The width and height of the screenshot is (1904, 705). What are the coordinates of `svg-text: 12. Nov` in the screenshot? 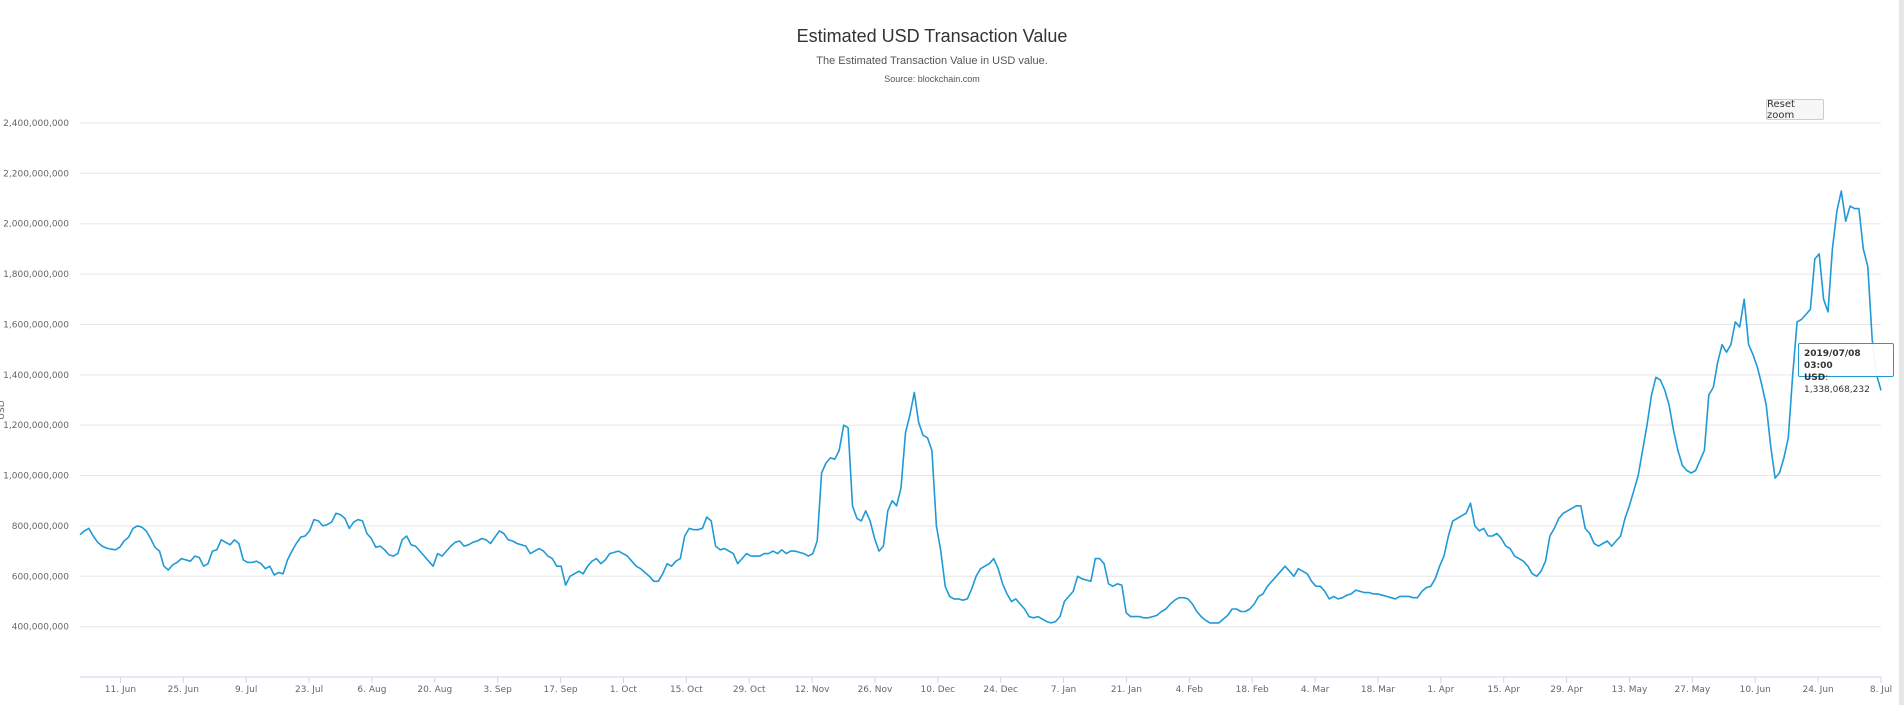 It's located at (812, 690).